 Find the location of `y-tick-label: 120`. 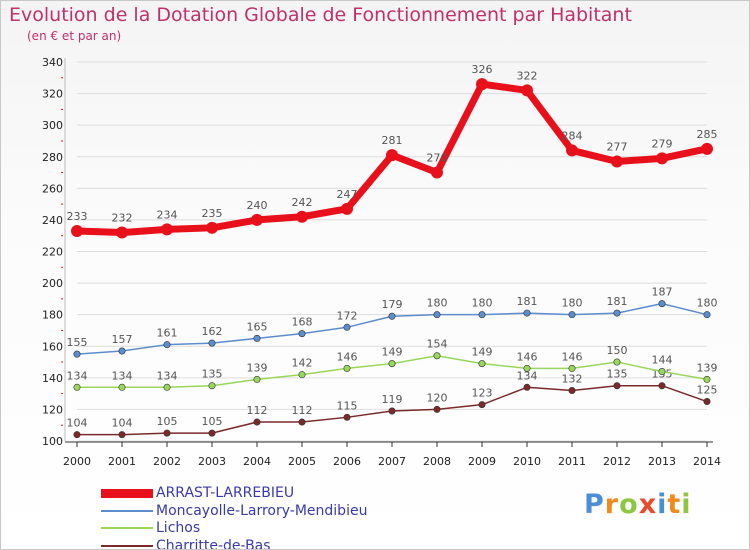

y-tick-label: 120 is located at coordinates (52, 409).